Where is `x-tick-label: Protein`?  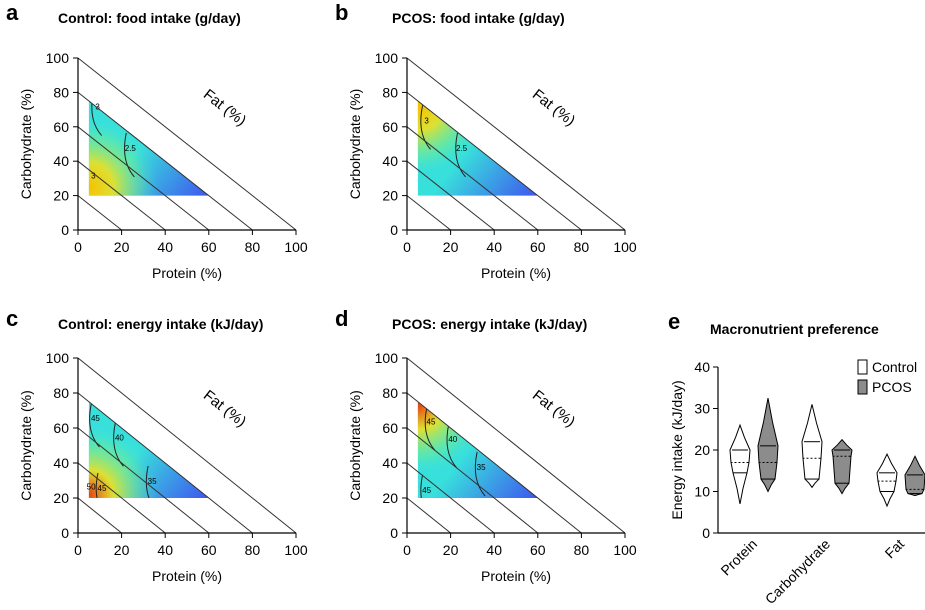 x-tick-label: Protein is located at coordinates (738, 557).